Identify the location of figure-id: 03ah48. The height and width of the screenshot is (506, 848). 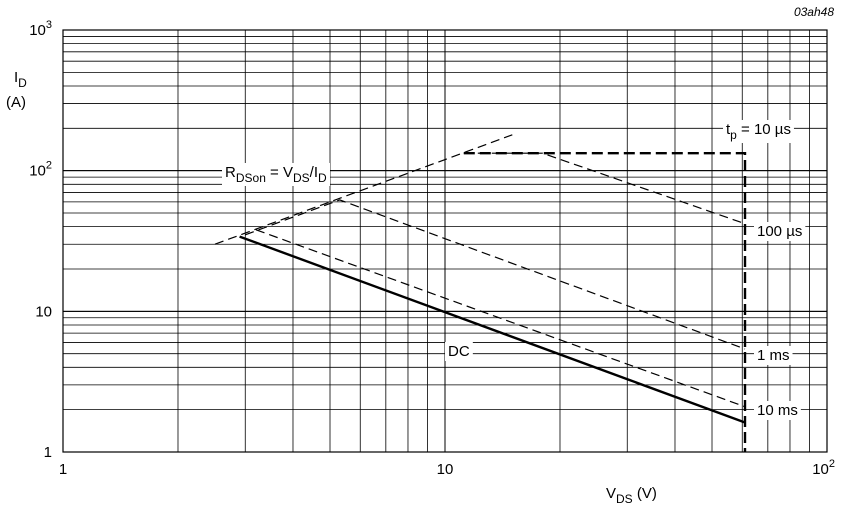
(814, 12).